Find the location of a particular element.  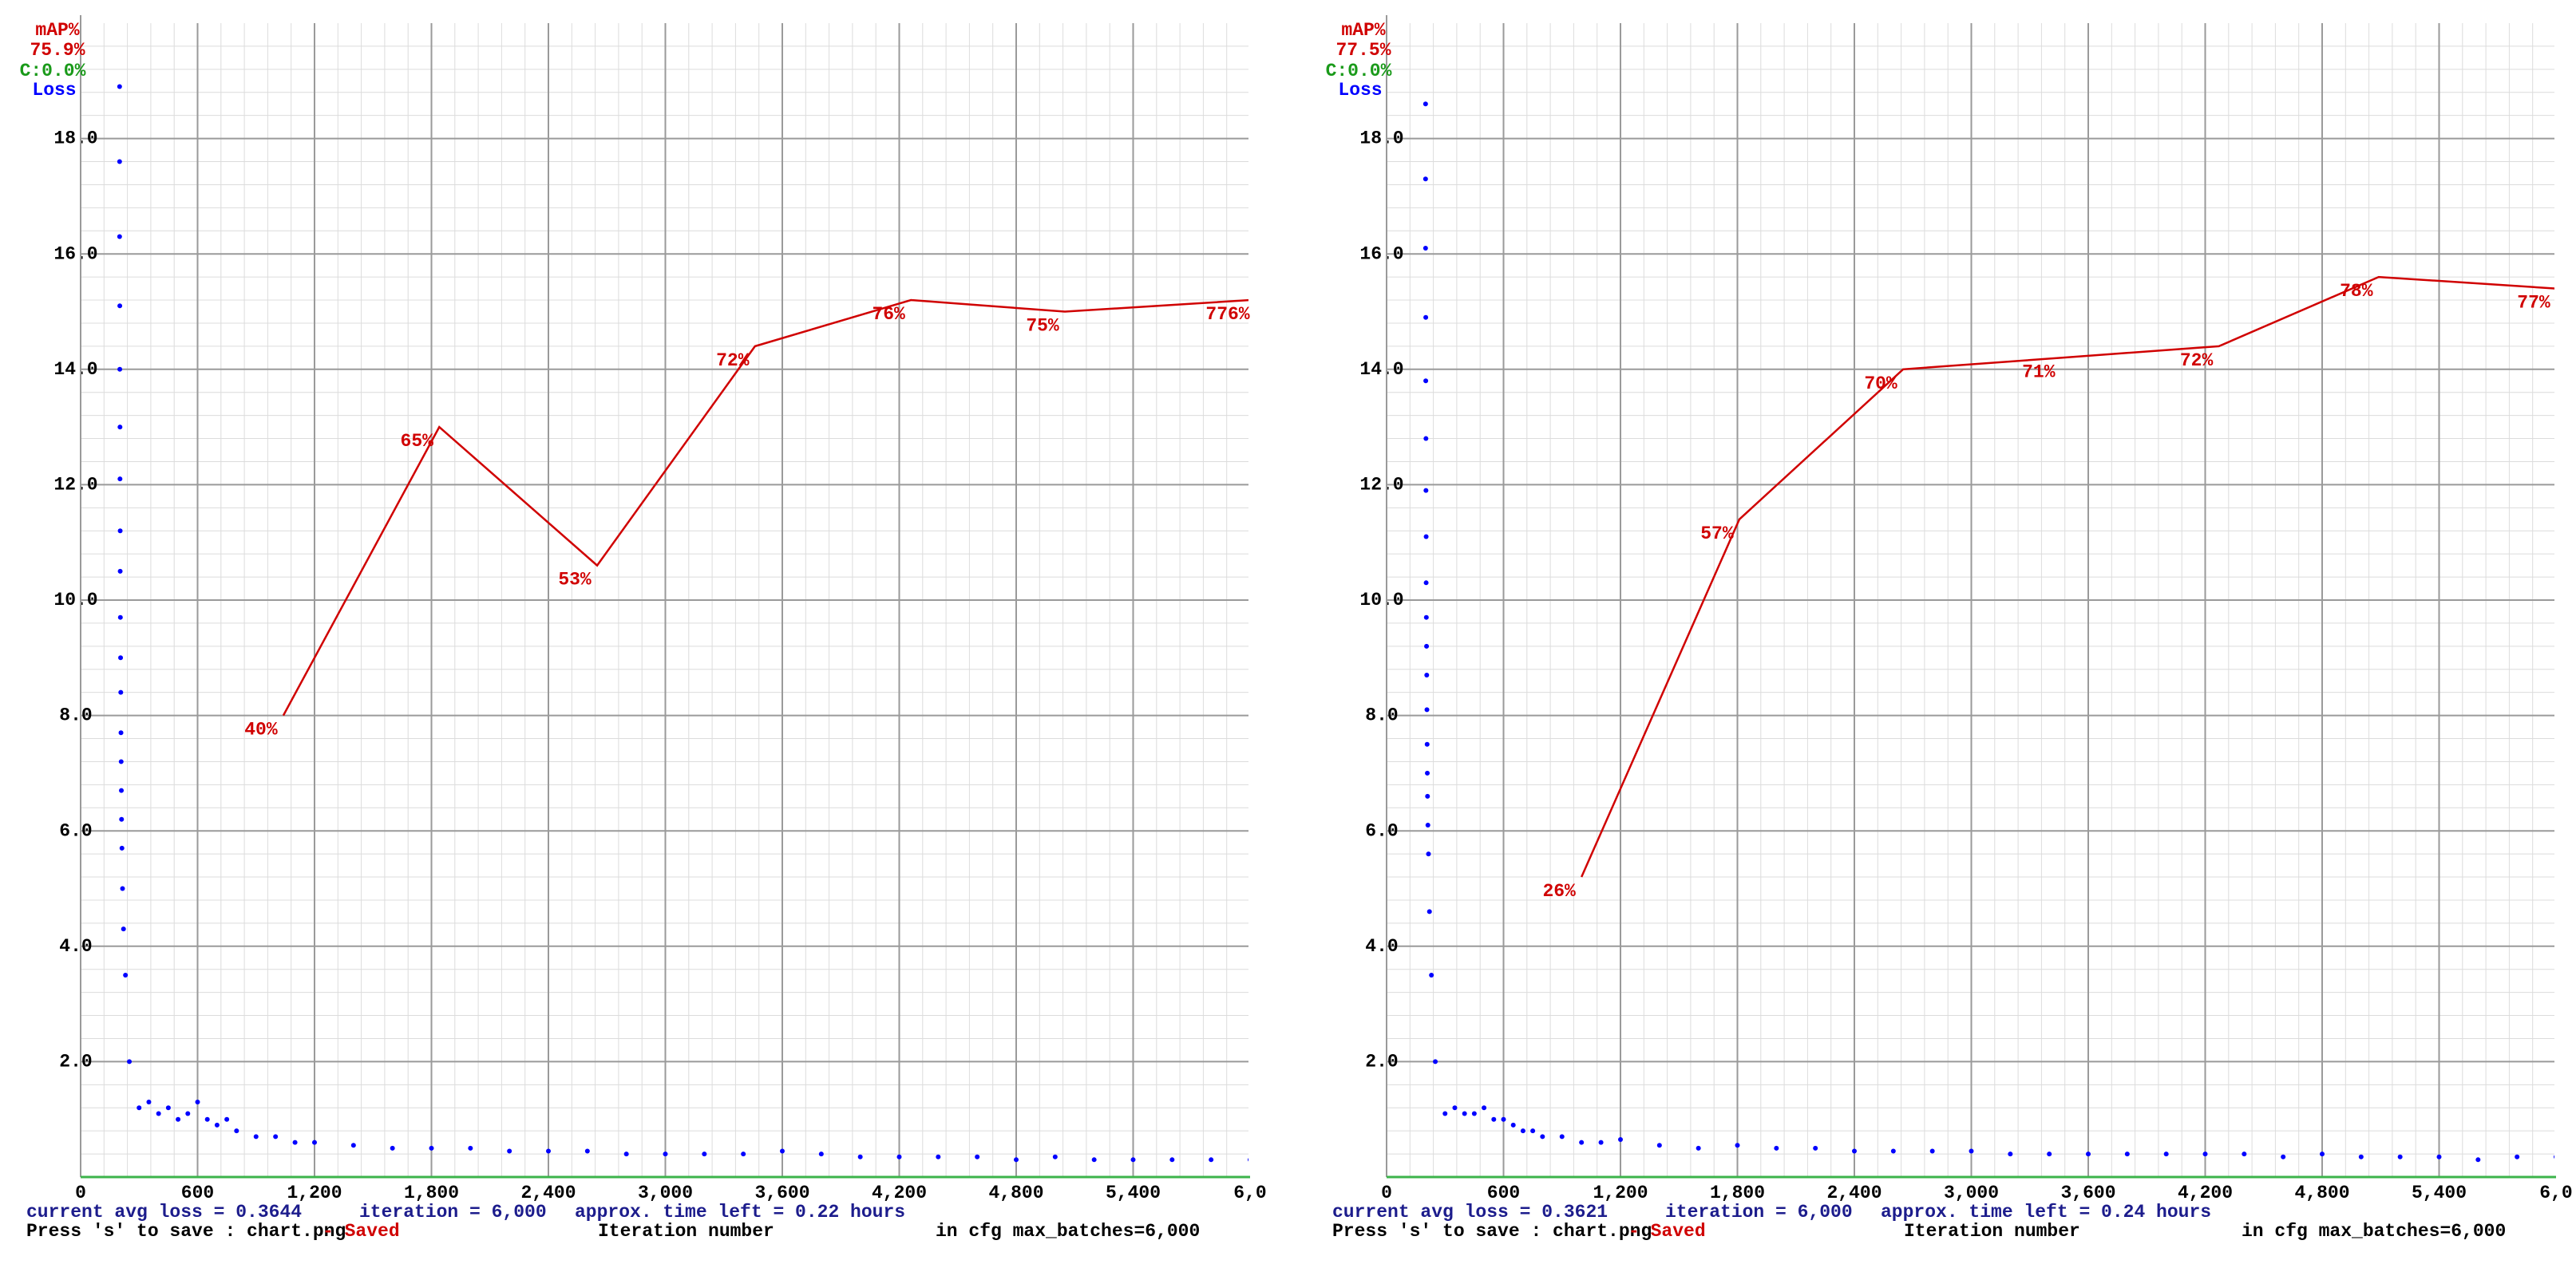

save-hint: Press 's' to save : chart.png is located at coordinates (186, 1231).